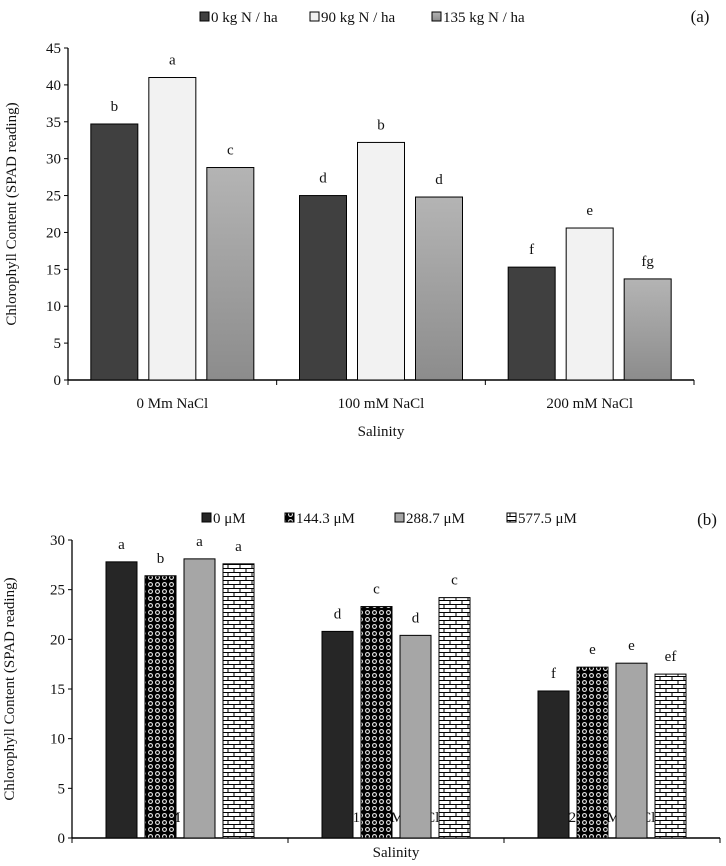 The width and height of the screenshot is (726, 866). What do you see at coordinates (671, 657) in the screenshot?
I see `significance-letter: ef` at bounding box center [671, 657].